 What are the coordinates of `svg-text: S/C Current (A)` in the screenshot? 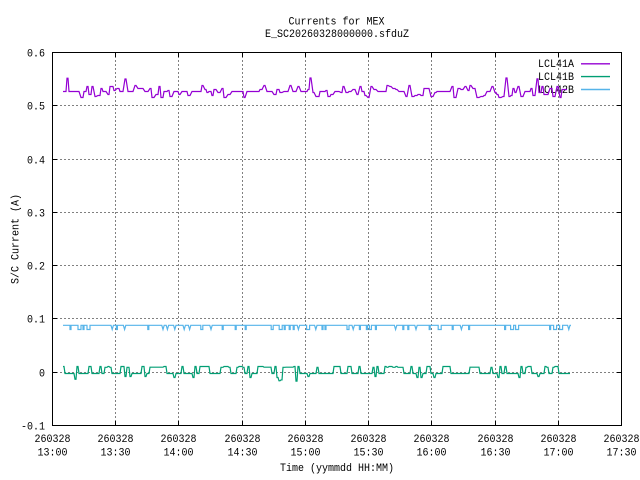 It's located at (17, 239).